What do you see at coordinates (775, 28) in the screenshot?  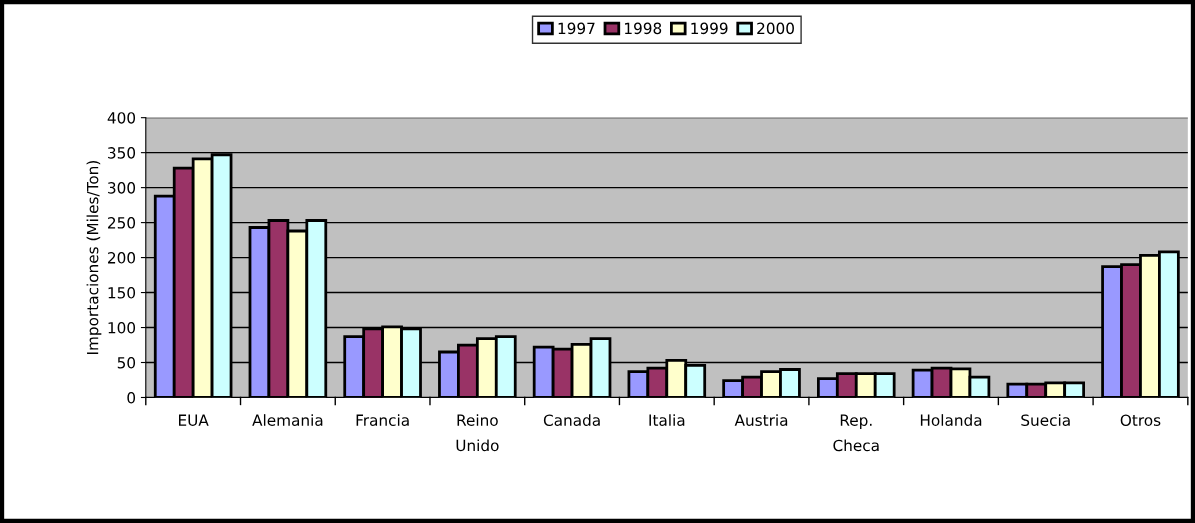 I see `legend-label: 2000` at bounding box center [775, 28].